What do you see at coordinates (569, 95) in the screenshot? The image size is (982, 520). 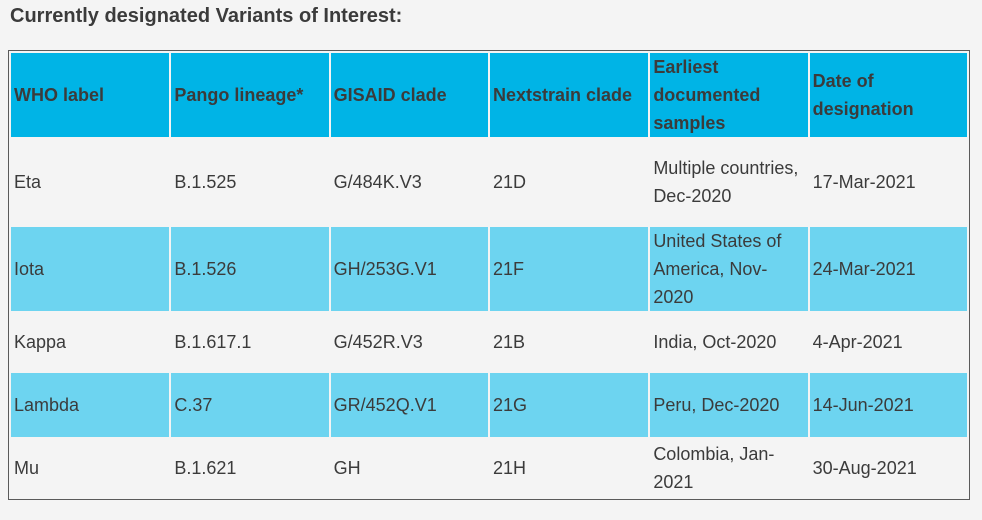 I see `column-header: Nextstrain clade` at bounding box center [569, 95].